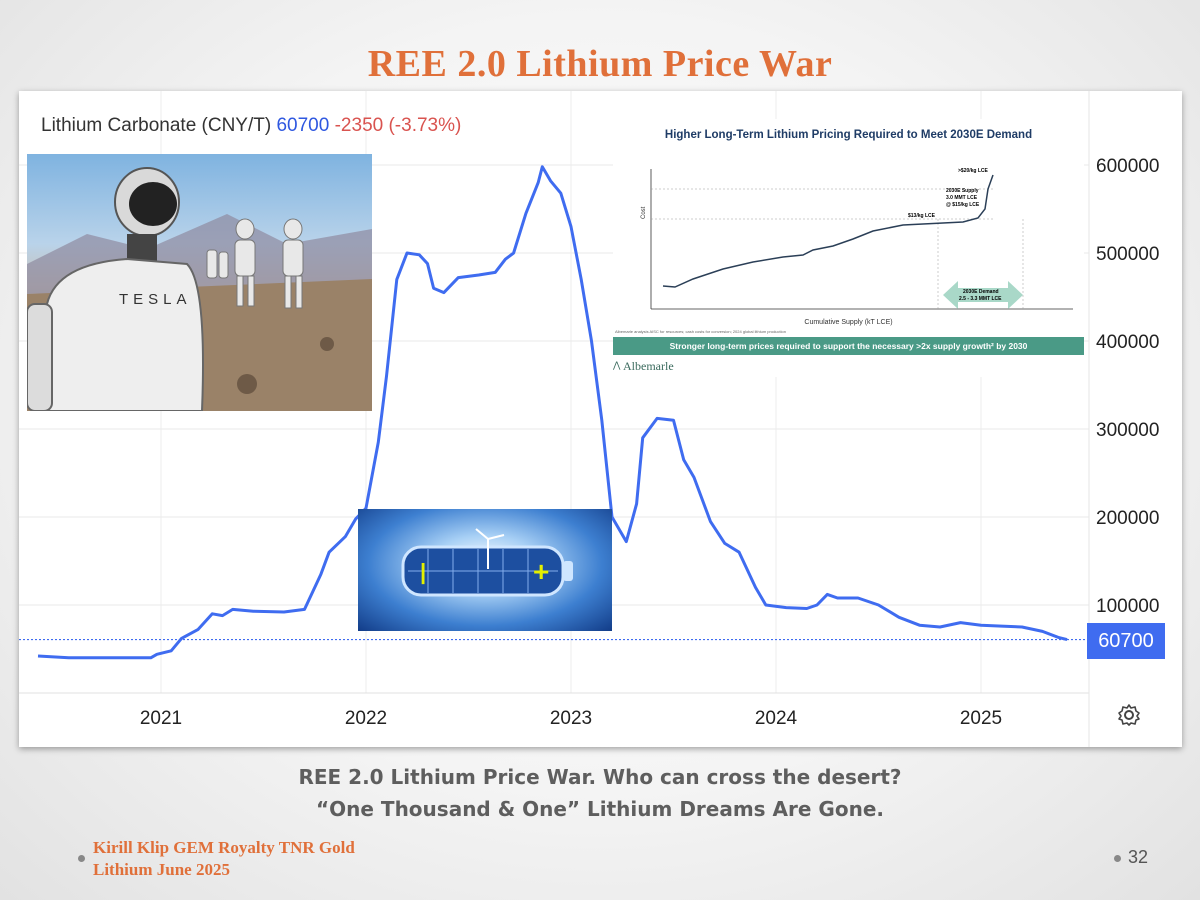 This screenshot has width=1200, height=900. What do you see at coordinates (156, 125) in the screenshot?
I see `instrument-name: Lithium Carbonate (CNY/T)` at bounding box center [156, 125].